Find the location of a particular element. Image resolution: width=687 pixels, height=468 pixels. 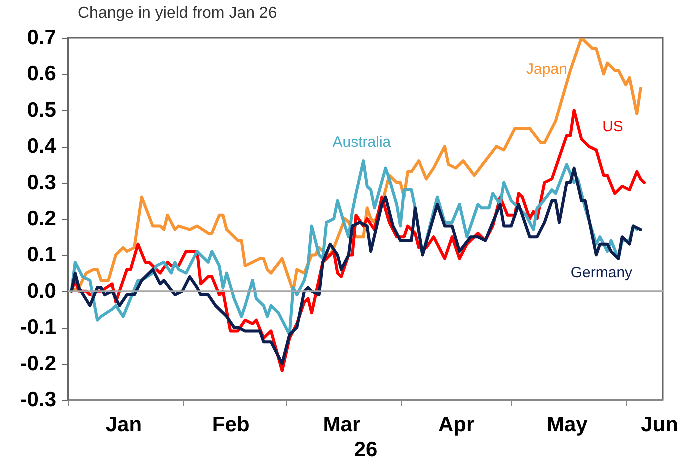

y-tick-label: 0.0 is located at coordinates (41, 291).